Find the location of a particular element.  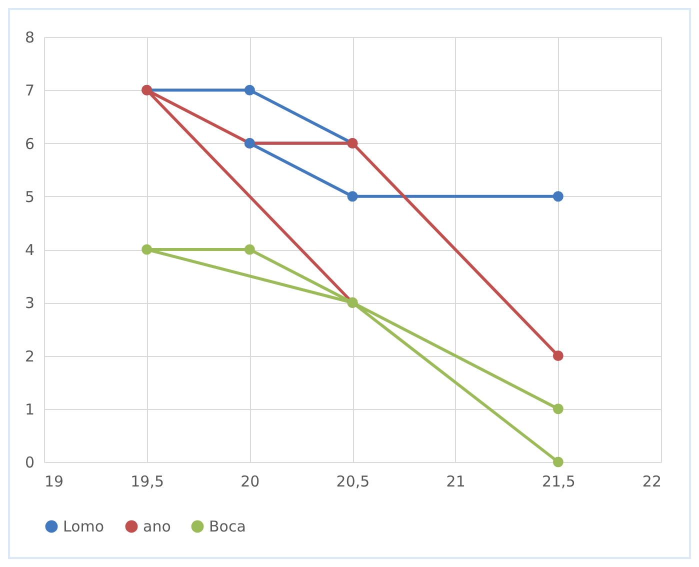

y-tick-label: 6 is located at coordinates (29, 143).